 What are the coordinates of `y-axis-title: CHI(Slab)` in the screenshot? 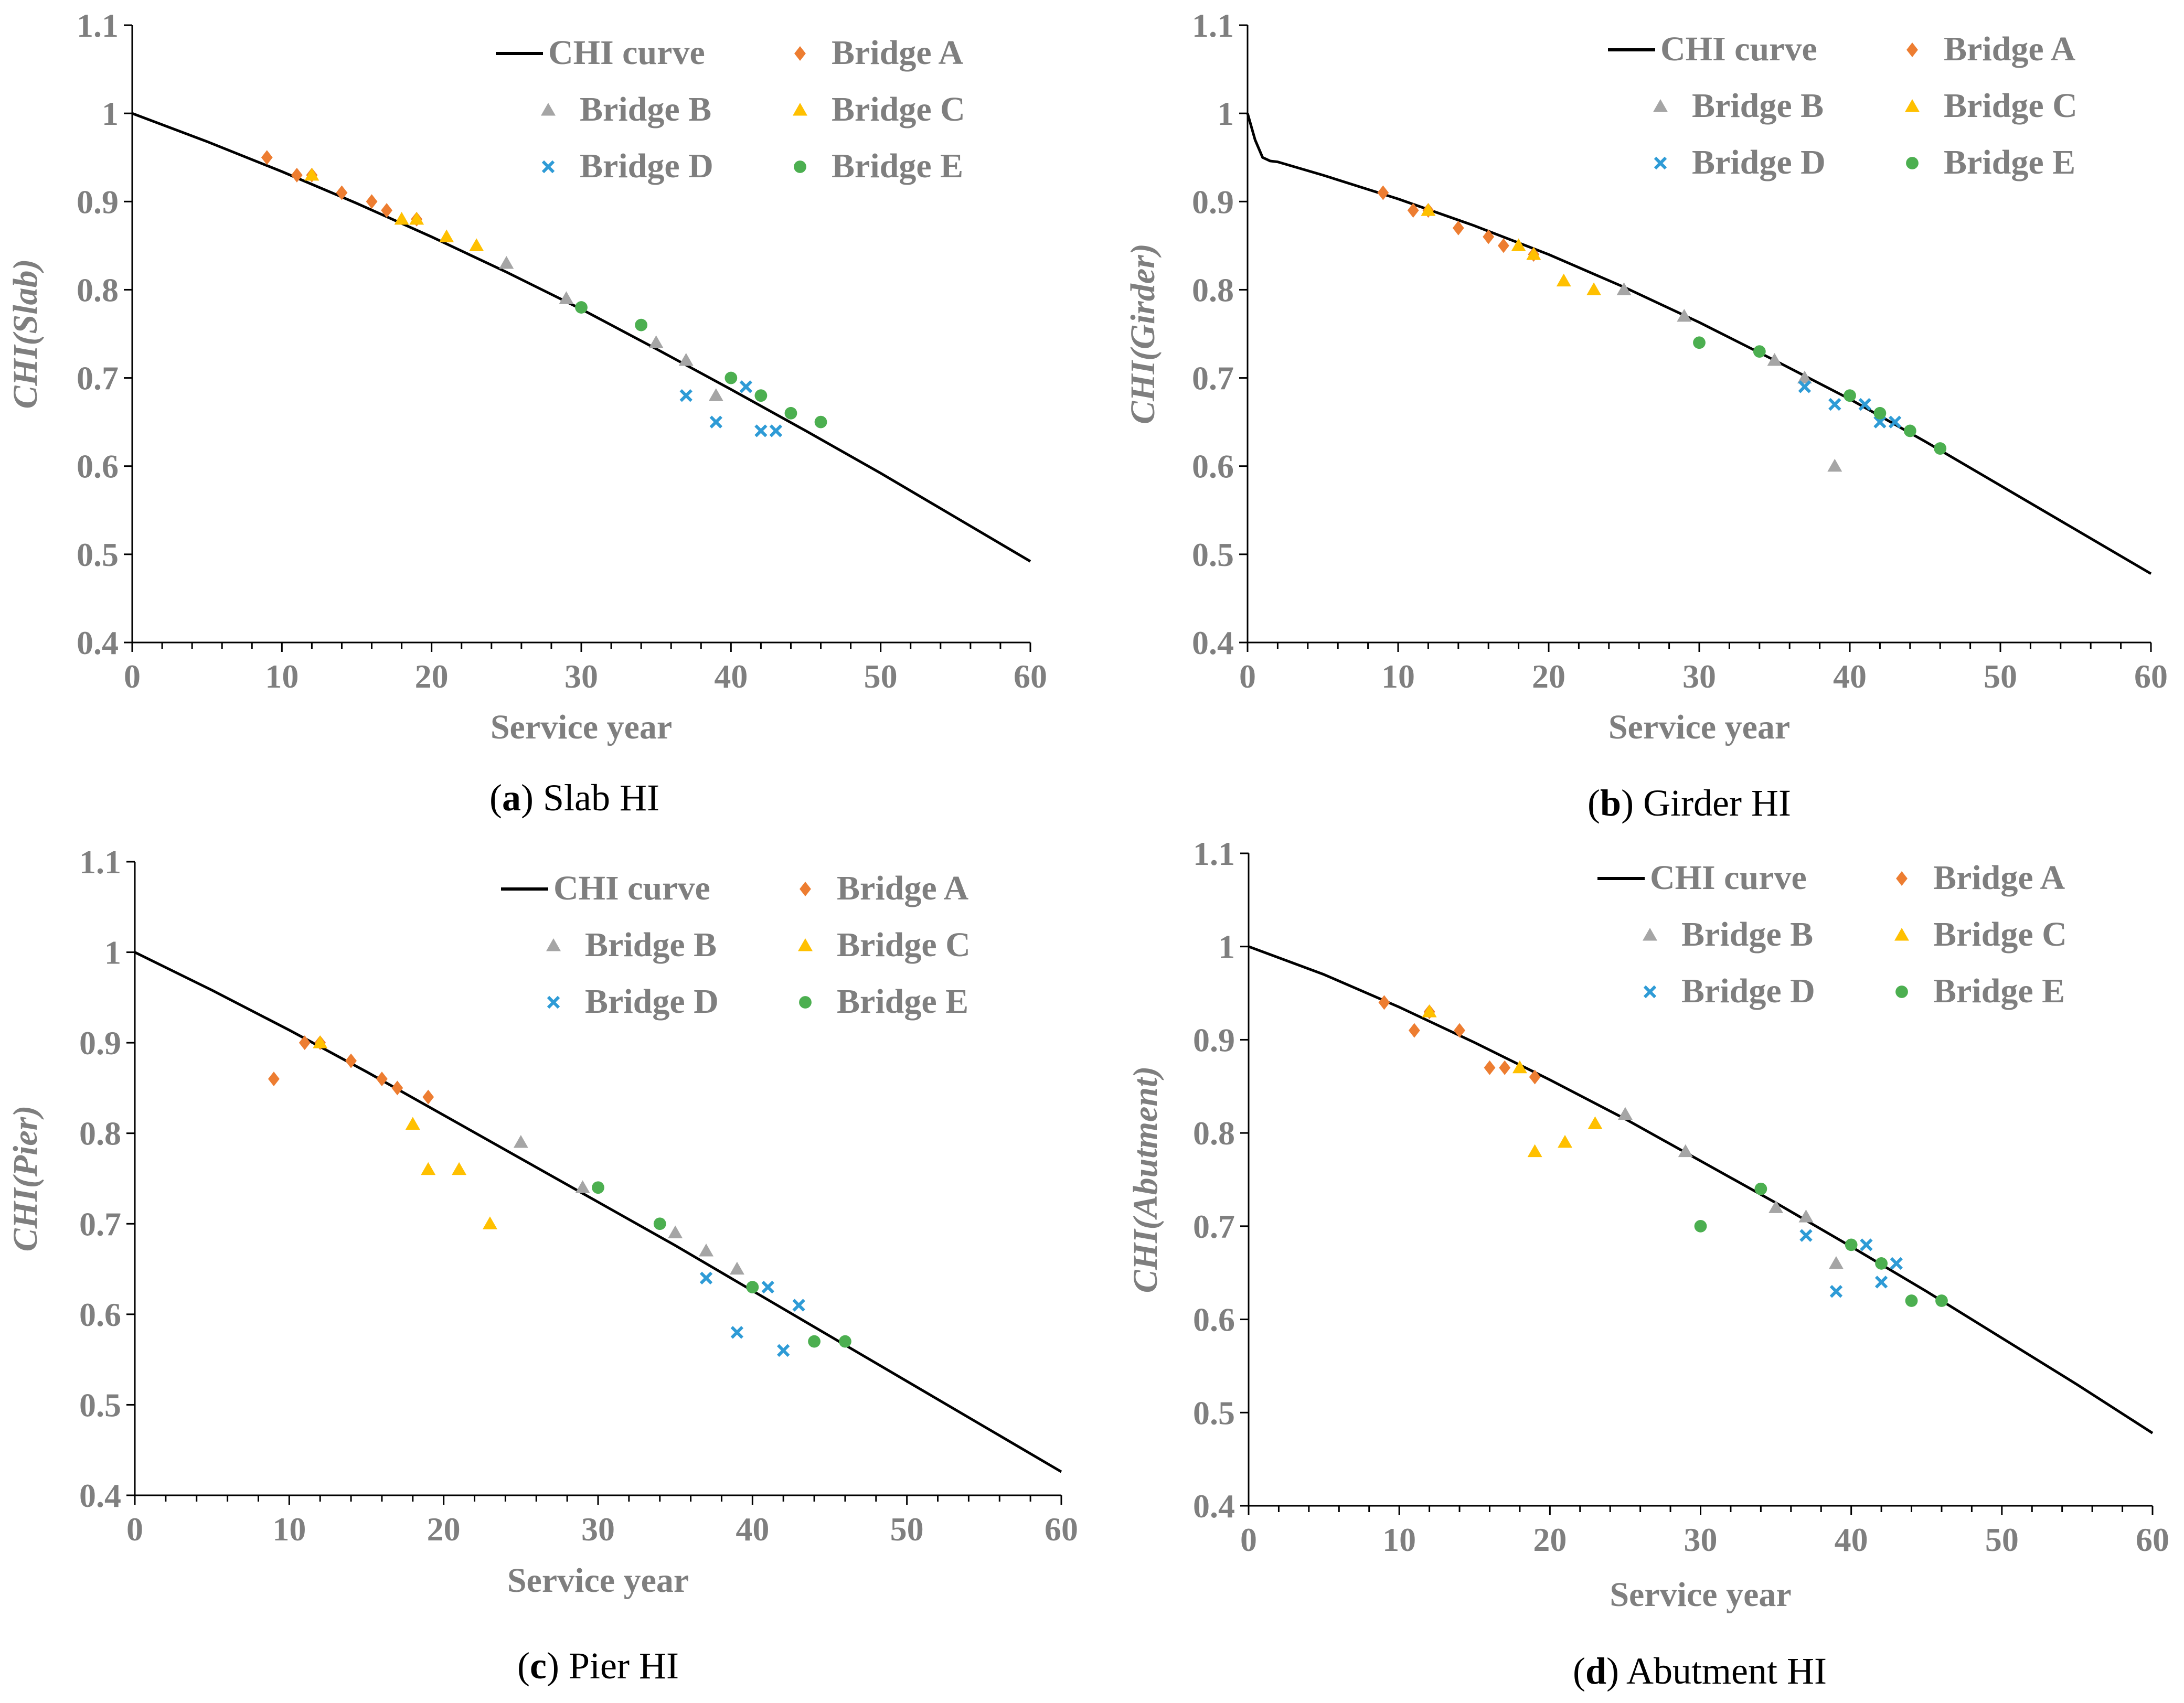 It's located at (25, 334).